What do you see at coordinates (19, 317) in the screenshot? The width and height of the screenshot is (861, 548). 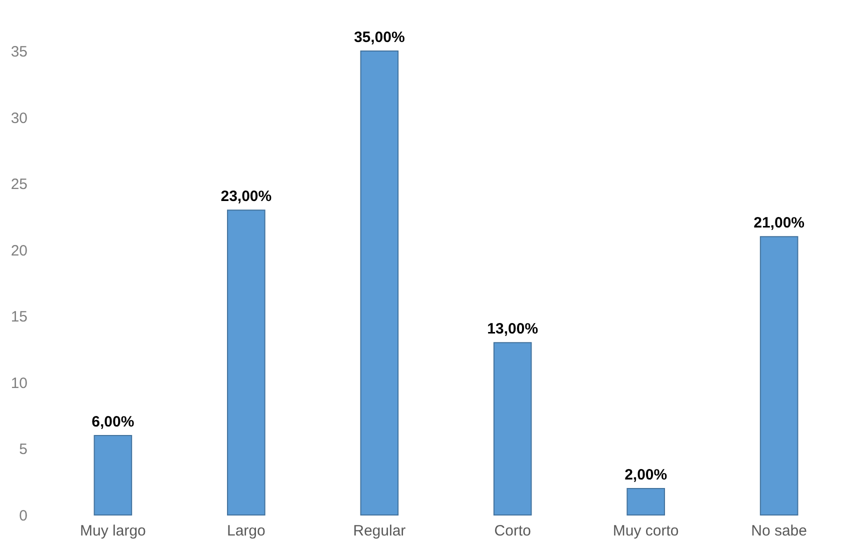 I see `y-tick-label: 15` at bounding box center [19, 317].